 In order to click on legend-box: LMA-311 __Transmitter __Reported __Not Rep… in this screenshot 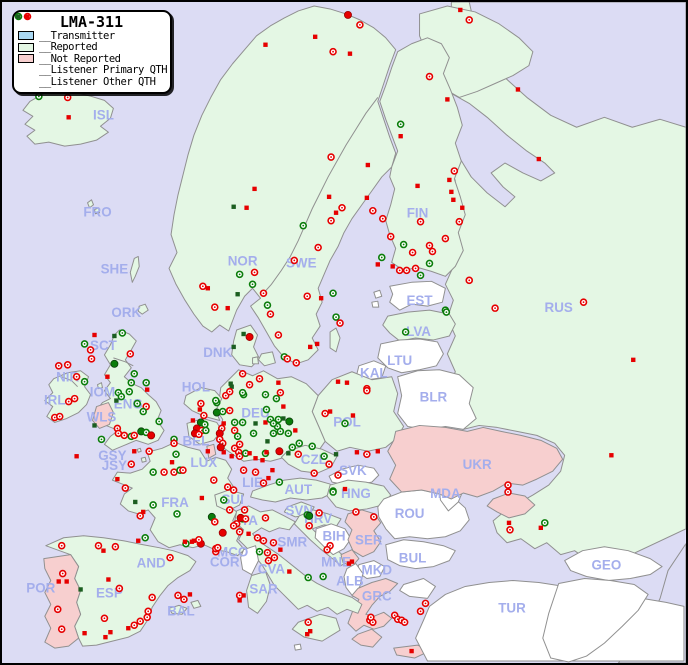, I will do `click(92, 52)`.